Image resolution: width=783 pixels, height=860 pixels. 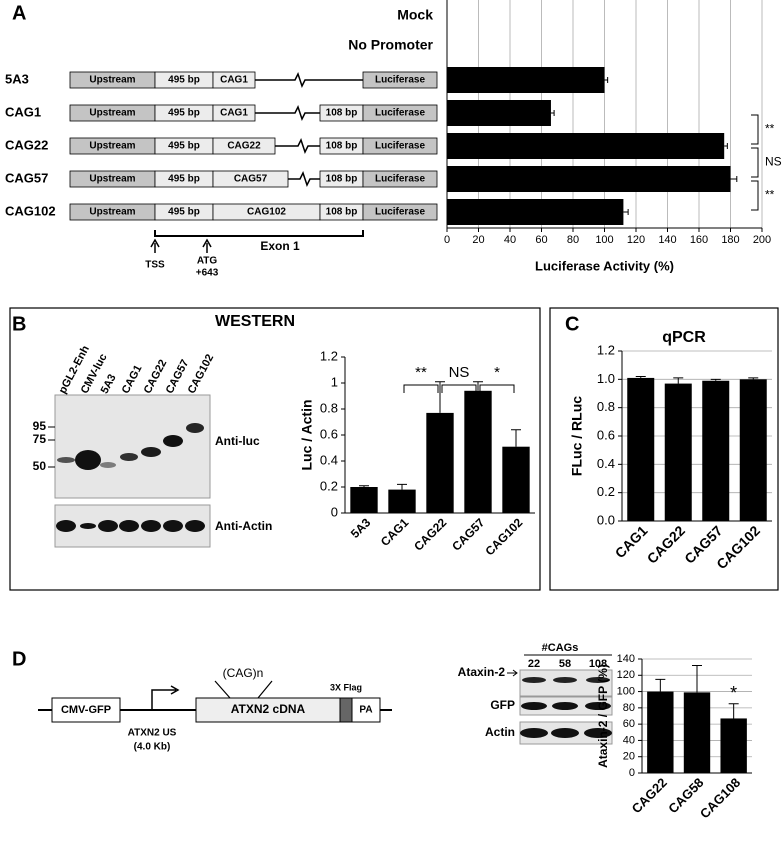 What do you see at coordinates (342, 113) in the screenshot?
I see `construct-part-label: 108 bp` at bounding box center [342, 113].